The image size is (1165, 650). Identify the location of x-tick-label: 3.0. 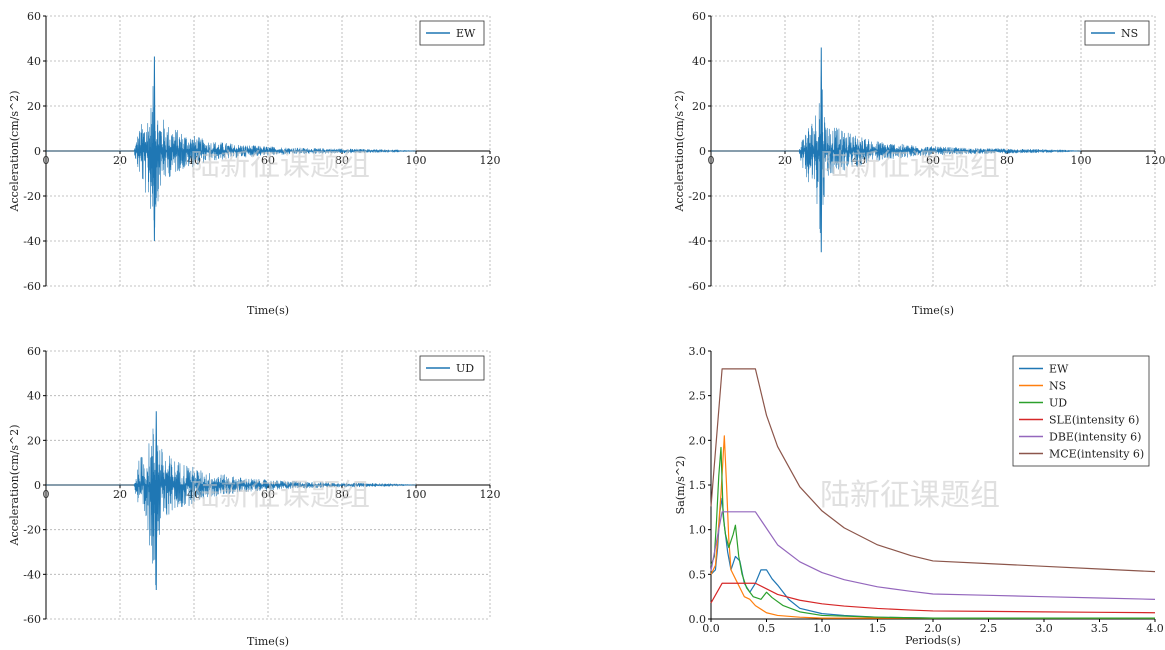
(1044, 628).